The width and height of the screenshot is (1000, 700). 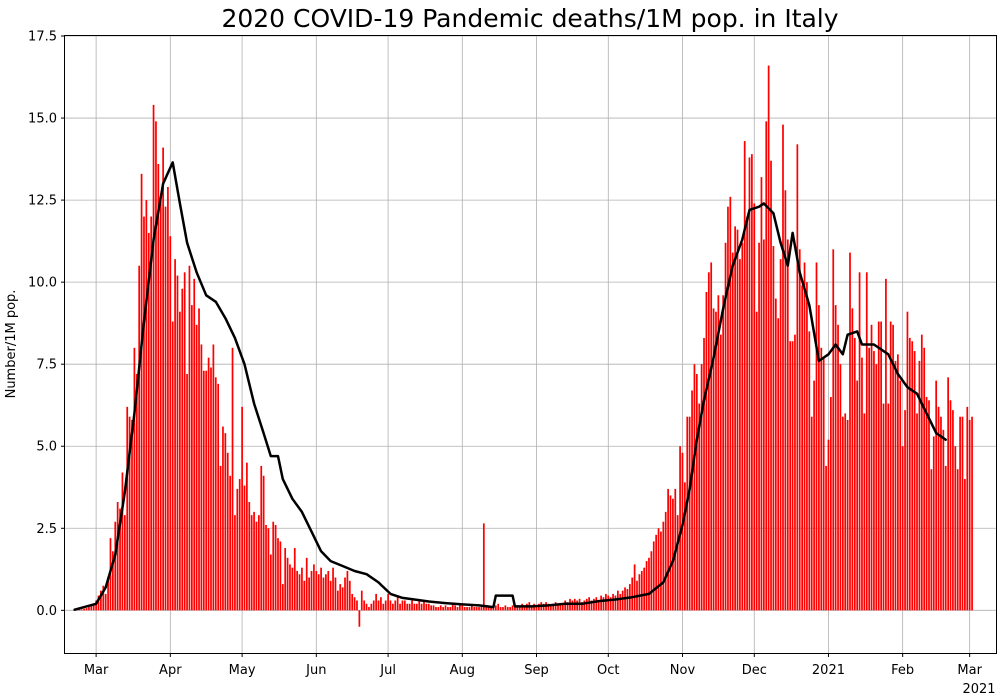 I want to click on x-tick-label: Jul, so click(x=387, y=670).